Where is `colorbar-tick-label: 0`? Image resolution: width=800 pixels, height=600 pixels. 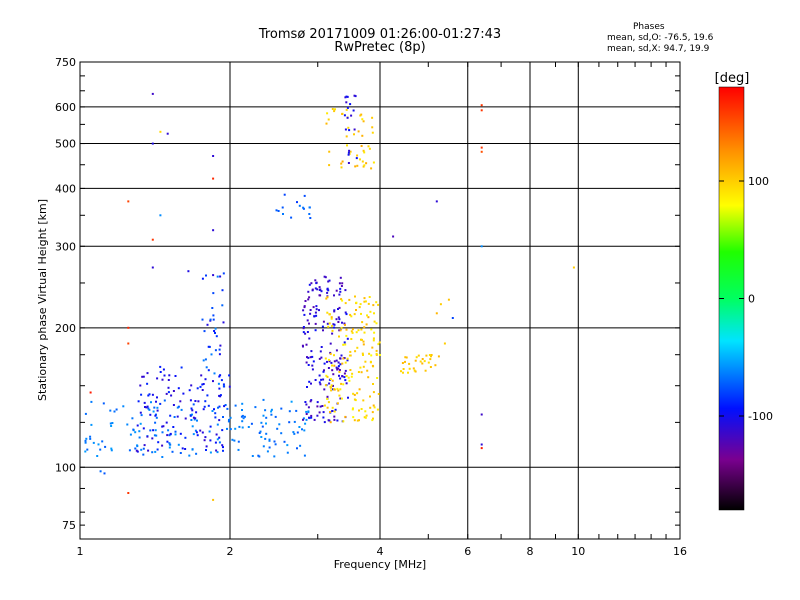 colorbar-tick-label: 0 is located at coordinates (751, 299).